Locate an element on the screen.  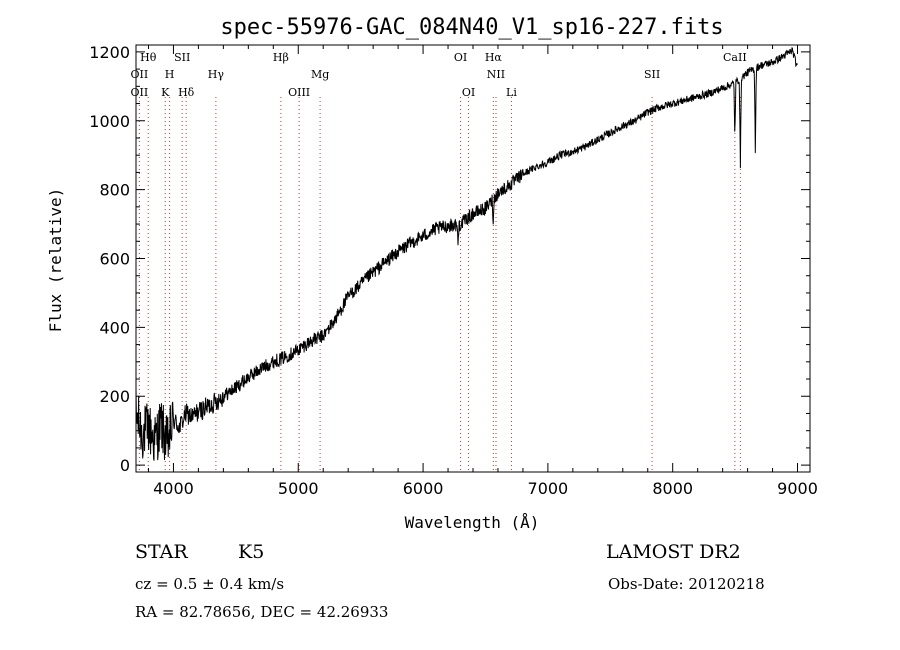
x-tick-label: 4000 is located at coordinates (173, 488).